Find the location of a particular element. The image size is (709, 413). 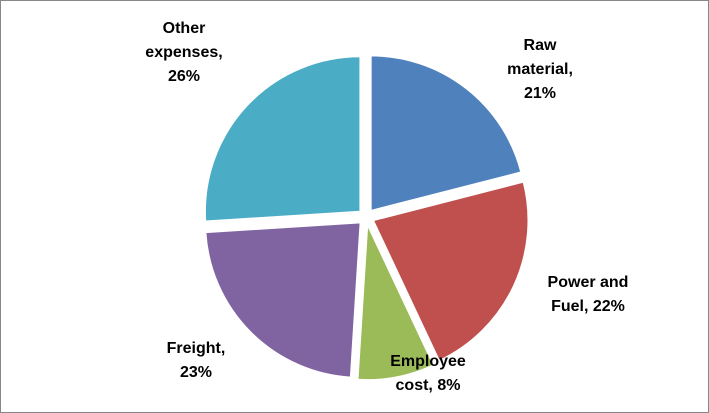

data-label: Employee cost, 8% is located at coordinates (428, 373).